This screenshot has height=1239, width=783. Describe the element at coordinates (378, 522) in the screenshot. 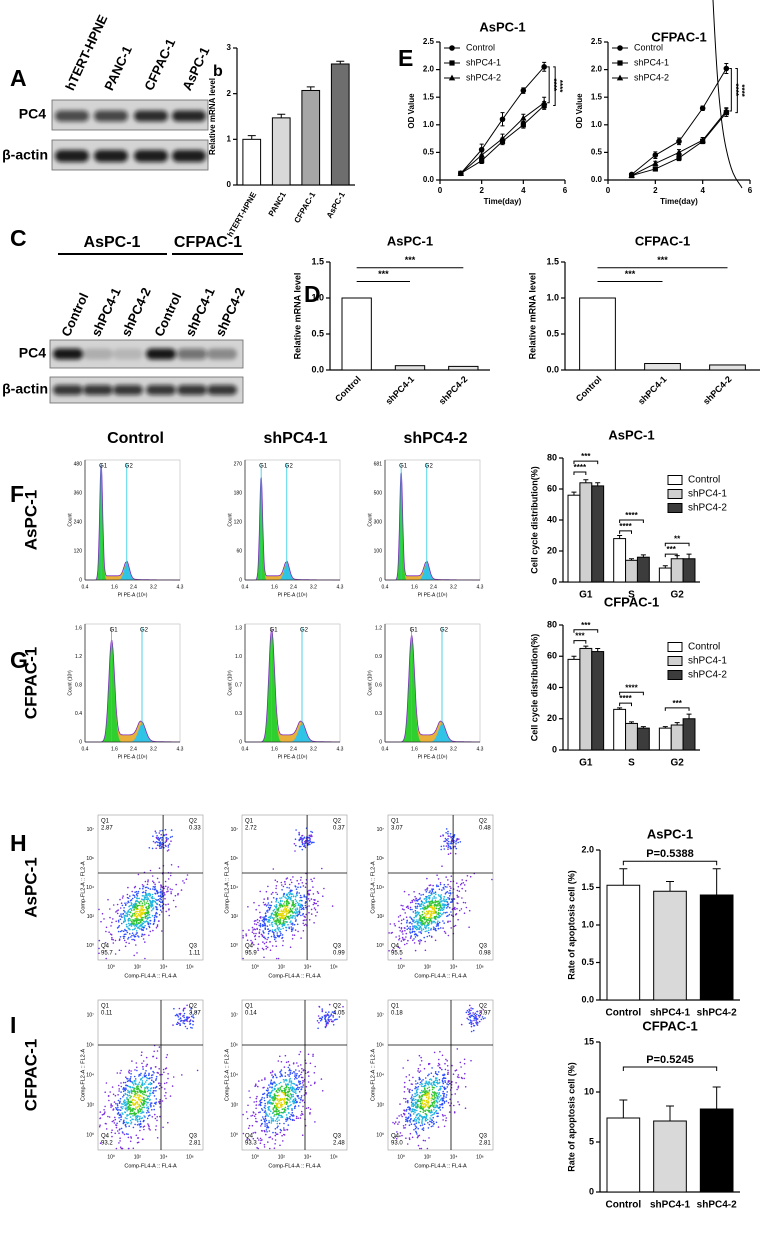

I see `hist-y-tick-label: 300` at that location.